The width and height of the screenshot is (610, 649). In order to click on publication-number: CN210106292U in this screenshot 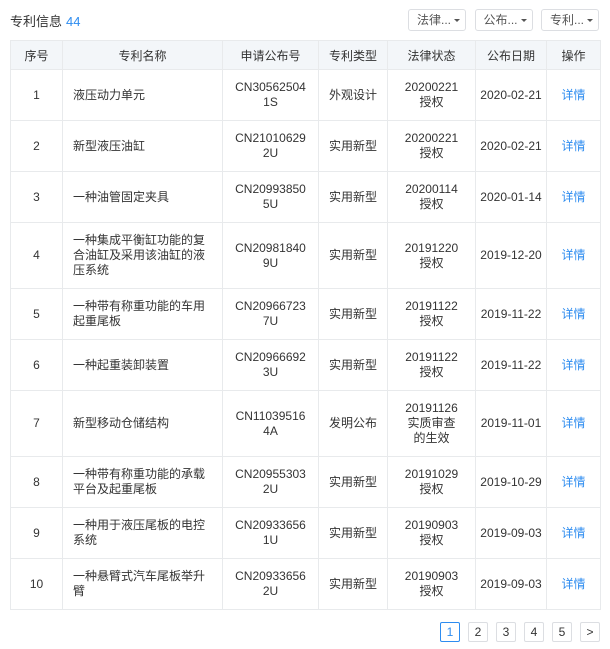, I will do `click(270, 146)`.